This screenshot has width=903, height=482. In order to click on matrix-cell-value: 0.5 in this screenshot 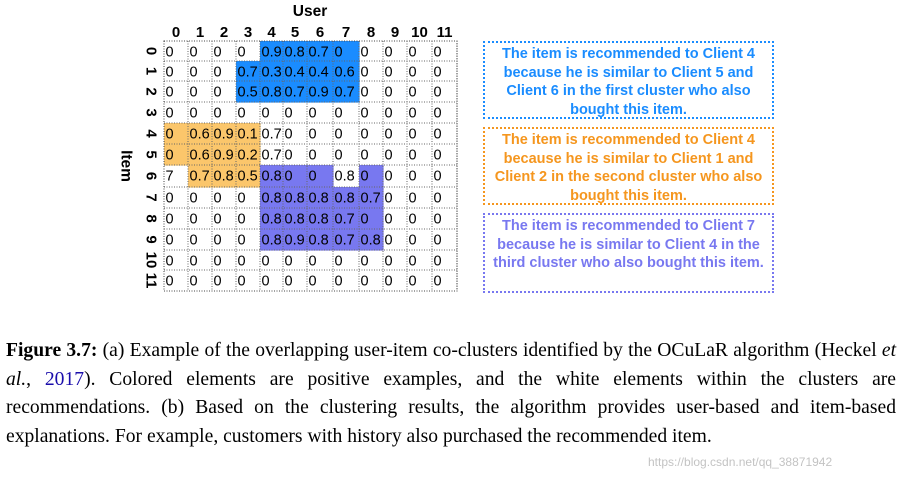, I will do `click(248, 93)`.